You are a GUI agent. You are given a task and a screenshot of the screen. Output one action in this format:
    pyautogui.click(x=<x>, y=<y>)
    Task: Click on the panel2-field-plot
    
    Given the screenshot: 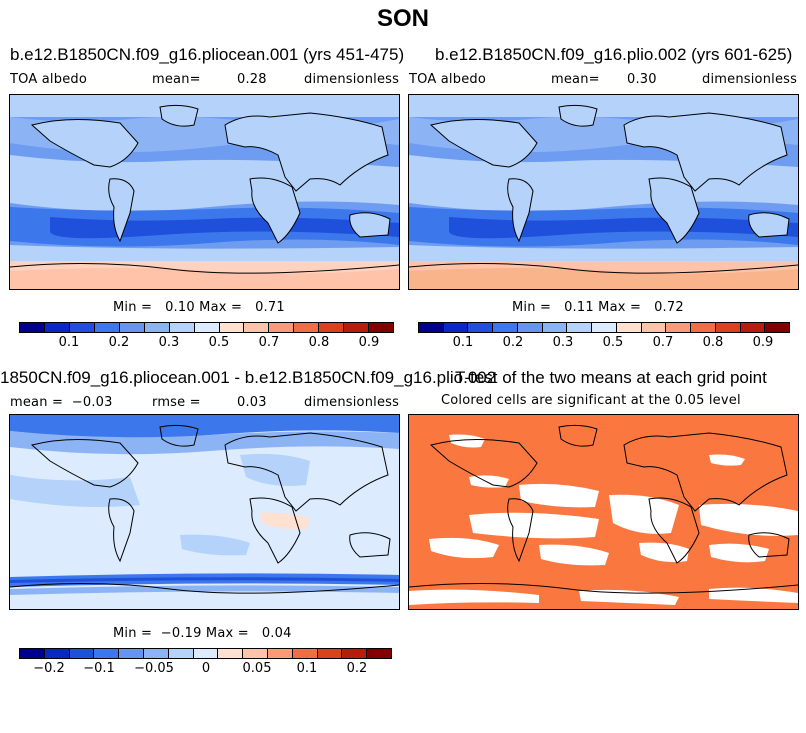 What is the action you would take?
    pyautogui.click(x=603, y=192)
    